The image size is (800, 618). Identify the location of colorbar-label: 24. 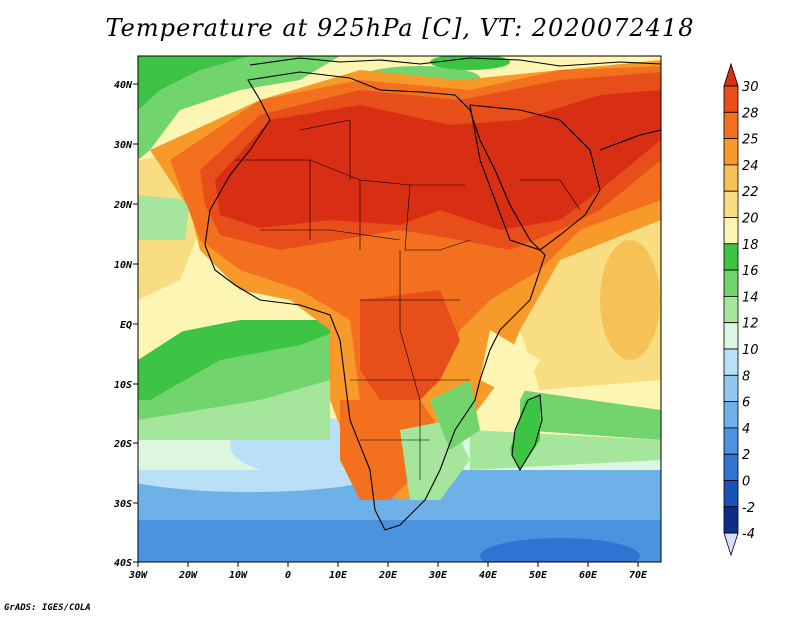
(750, 166).